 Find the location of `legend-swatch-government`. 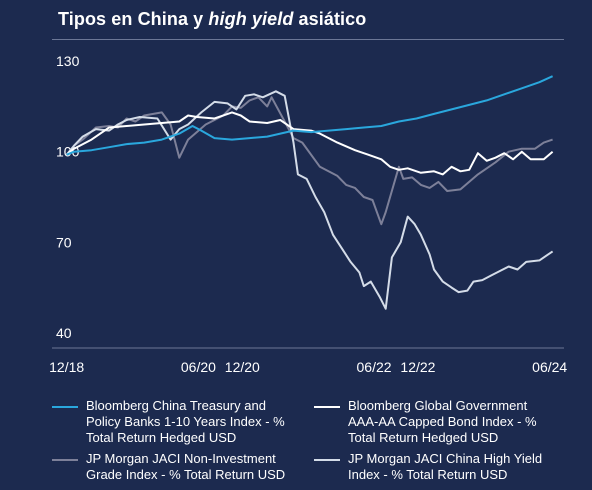

legend-swatch-government is located at coordinates (327, 407).